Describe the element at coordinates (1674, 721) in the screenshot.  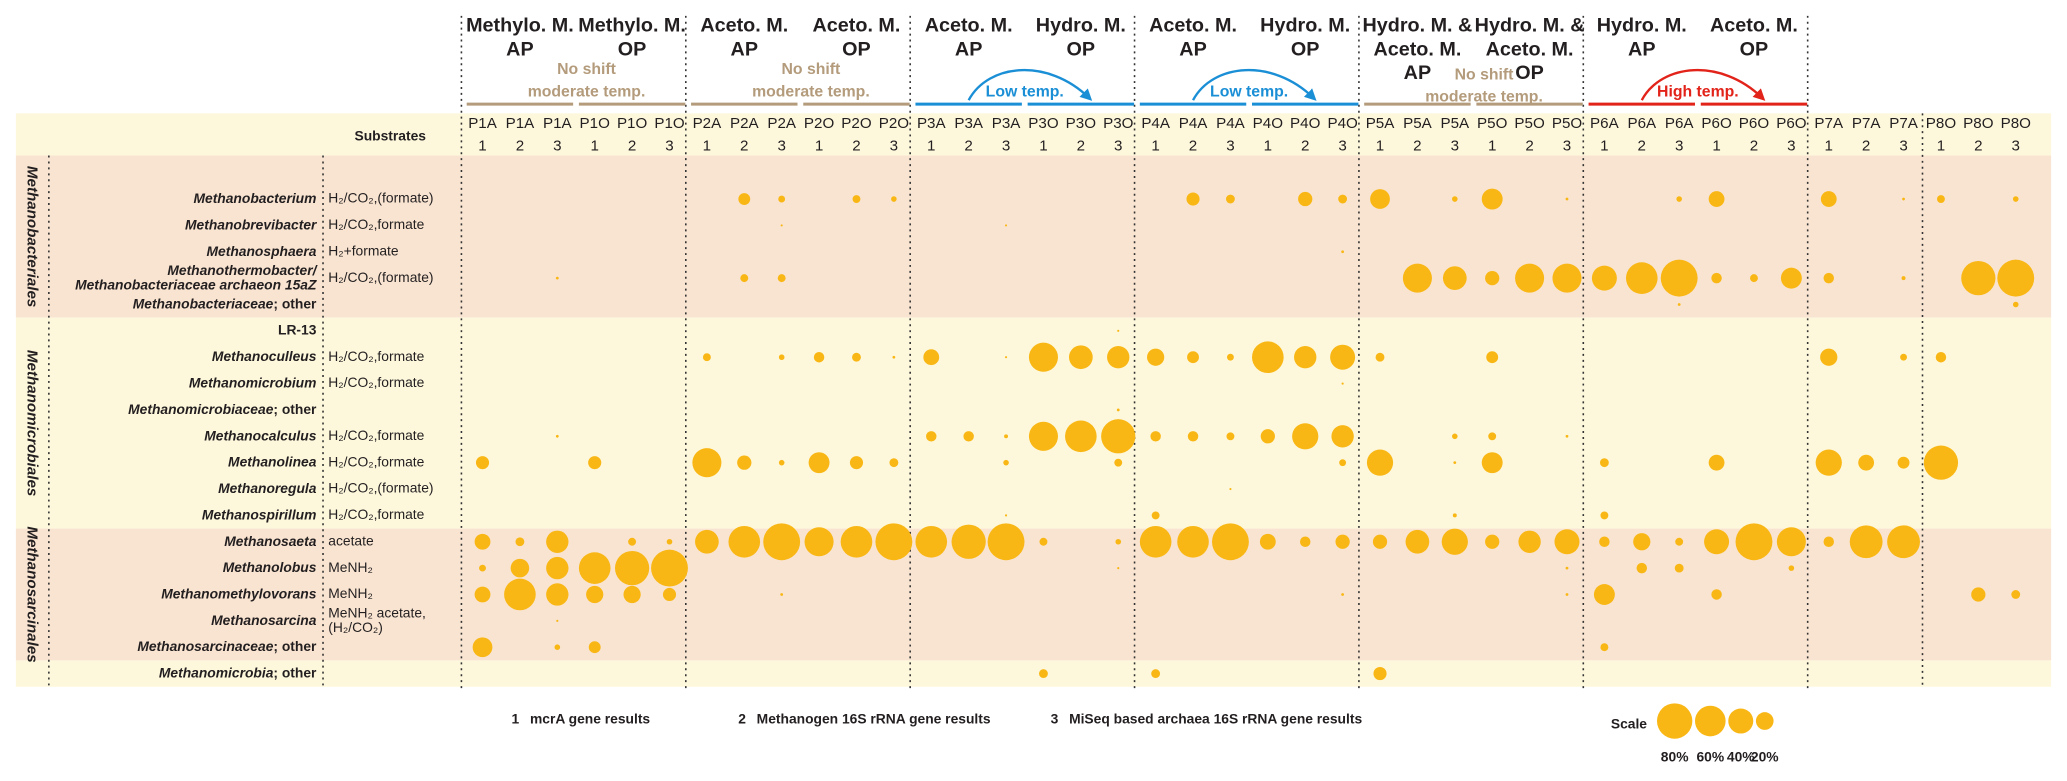
I see `scale-bubble` at that location.